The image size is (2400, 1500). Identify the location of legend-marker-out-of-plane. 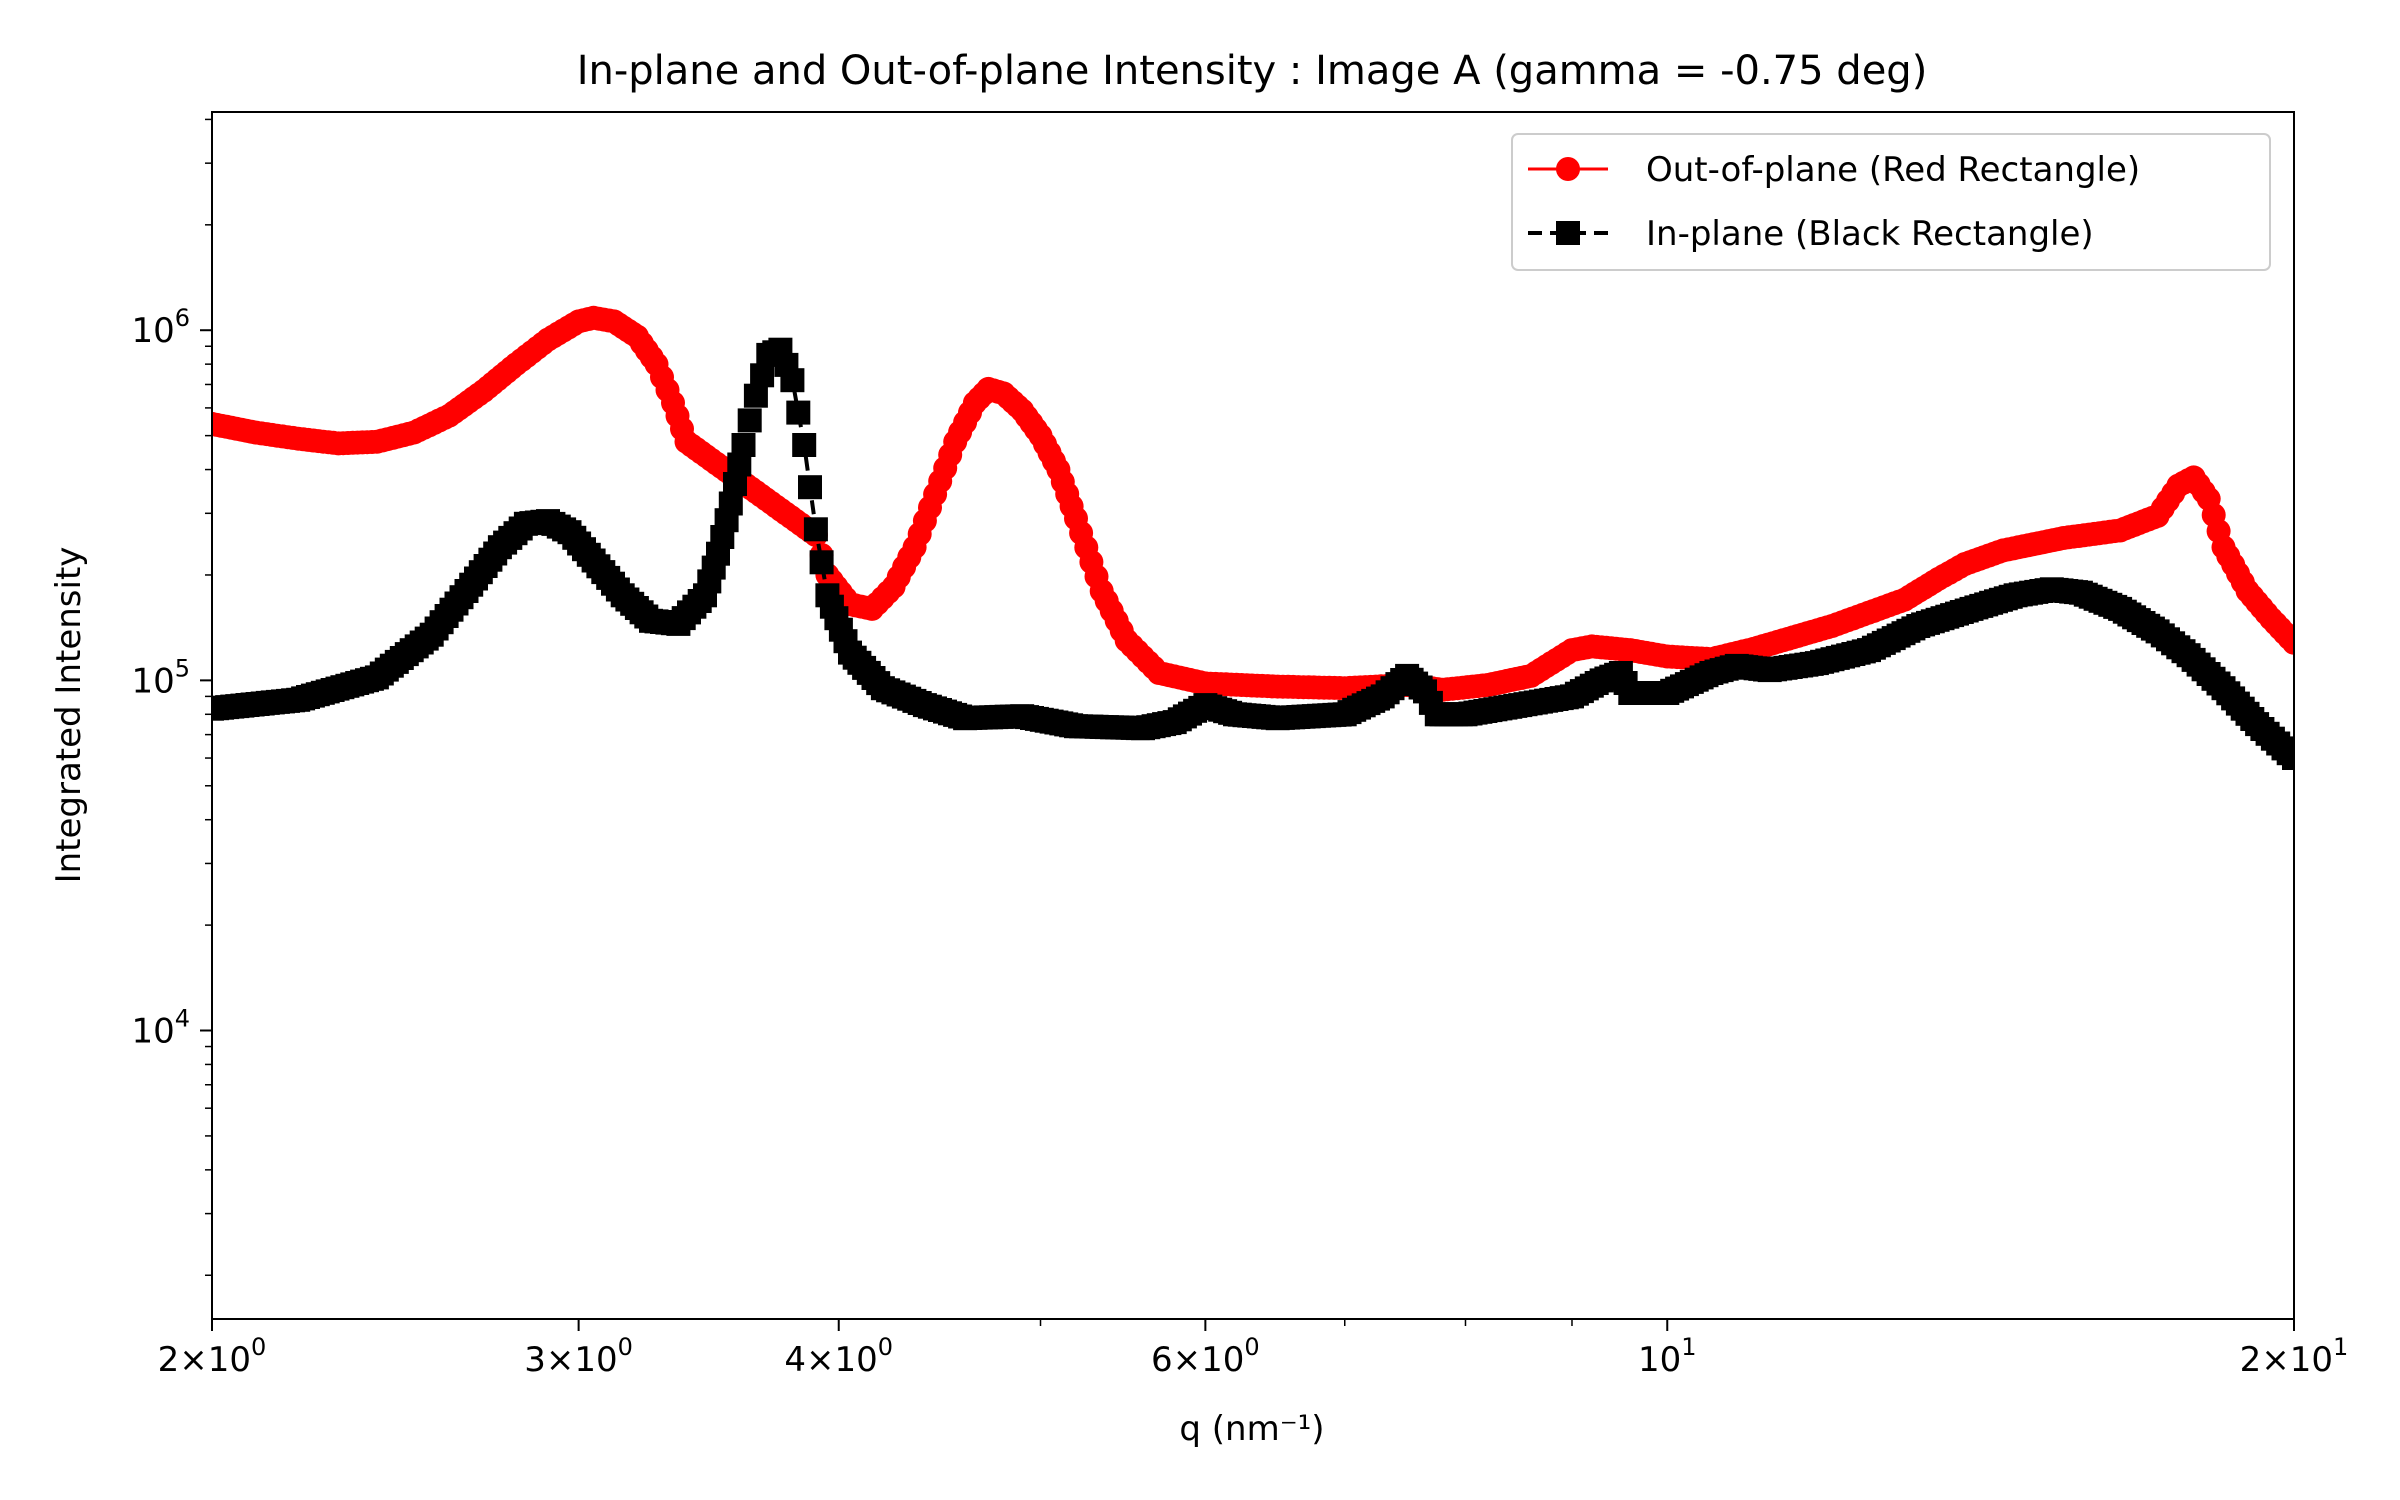
(1568, 169).